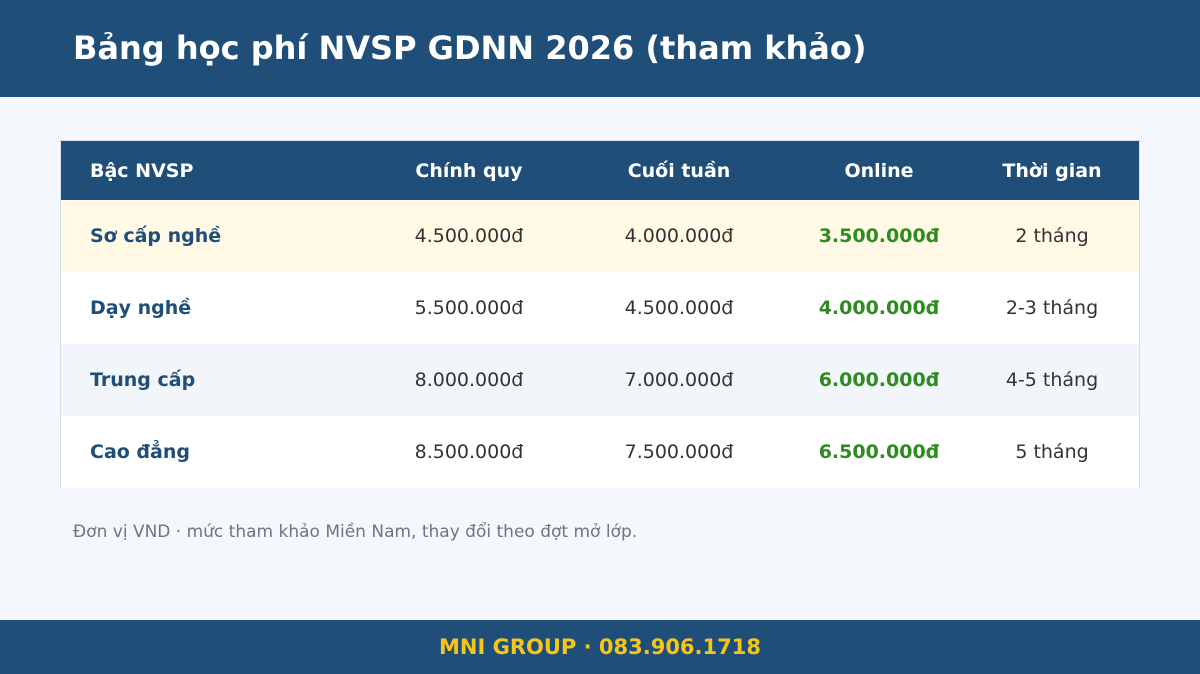 The width and height of the screenshot is (1200, 674). Describe the element at coordinates (1052, 308) in the screenshot. I see `cell-duration: 2-3 tháng` at that location.